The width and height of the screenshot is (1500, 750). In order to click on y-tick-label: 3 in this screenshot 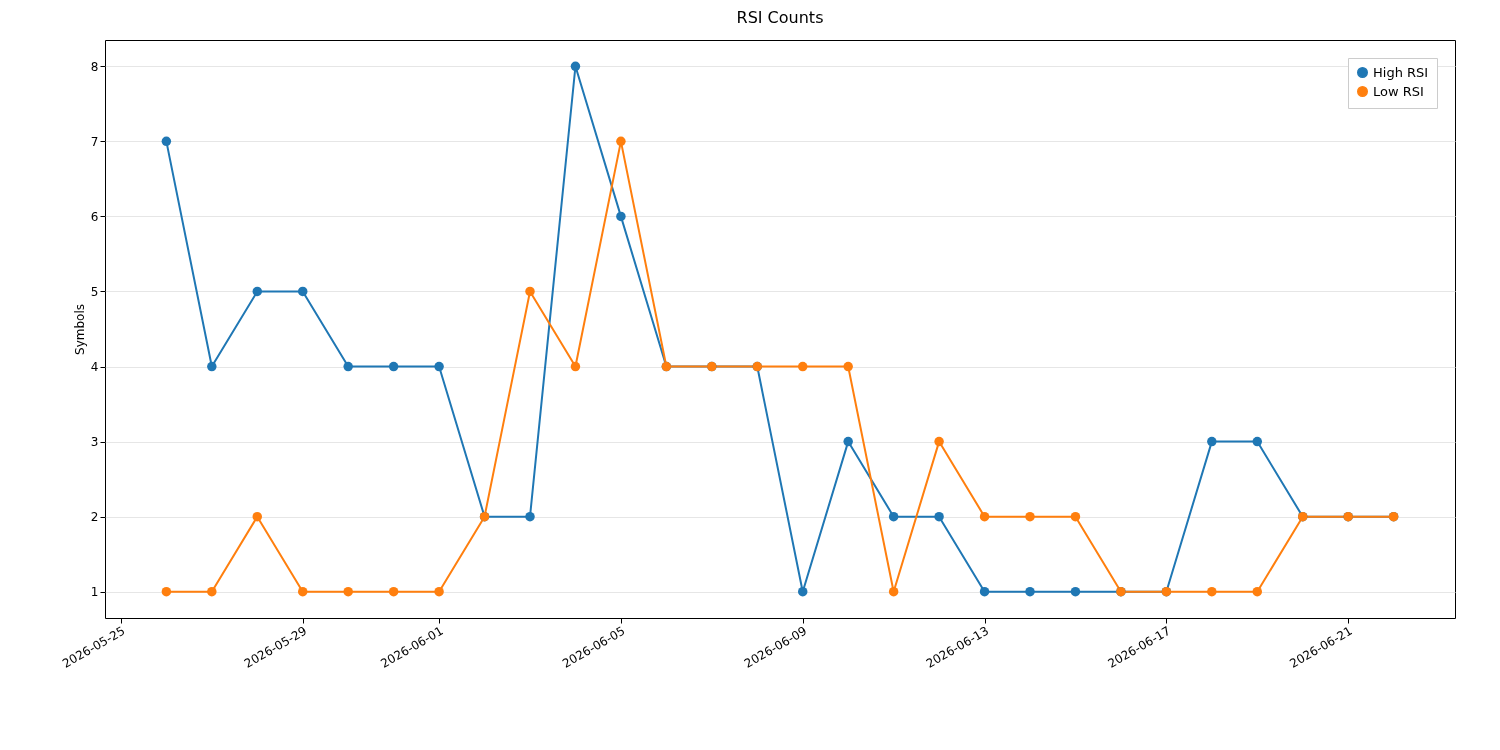, I will do `click(94, 442)`.